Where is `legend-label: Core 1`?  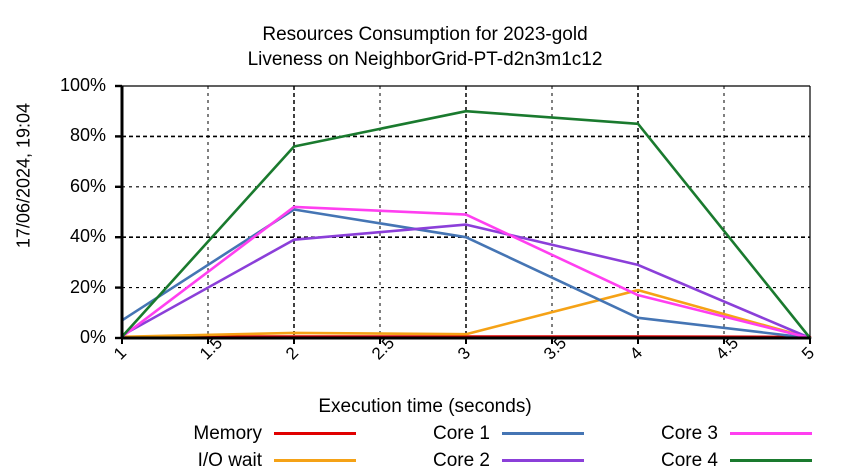 legend-label: Core 1 is located at coordinates (461, 433).